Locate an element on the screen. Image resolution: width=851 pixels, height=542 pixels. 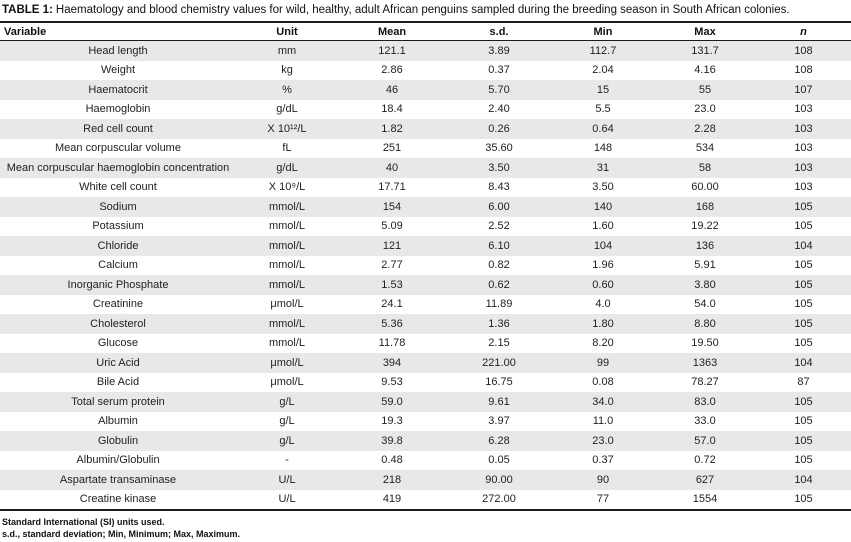
cell-mean: 5.36 is located at coordinates (392, 323).